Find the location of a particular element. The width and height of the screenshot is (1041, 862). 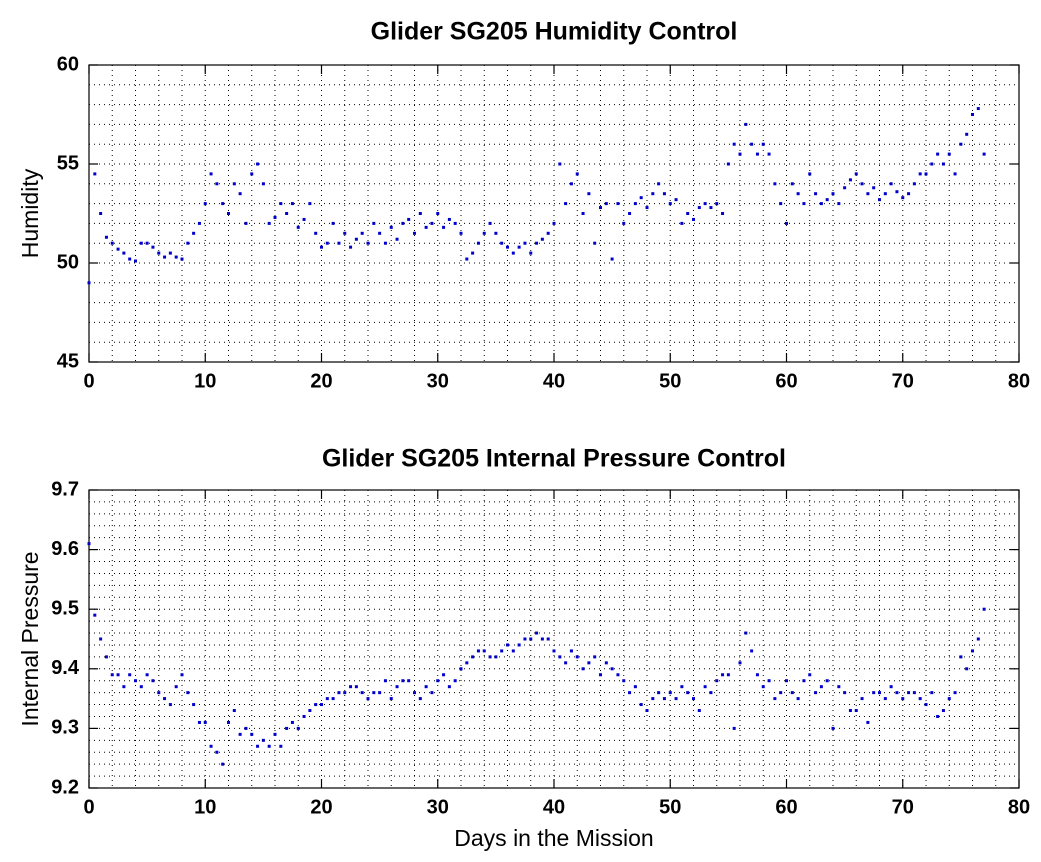

y-tick-label: 9.6 is located at coordinates (65, 549).